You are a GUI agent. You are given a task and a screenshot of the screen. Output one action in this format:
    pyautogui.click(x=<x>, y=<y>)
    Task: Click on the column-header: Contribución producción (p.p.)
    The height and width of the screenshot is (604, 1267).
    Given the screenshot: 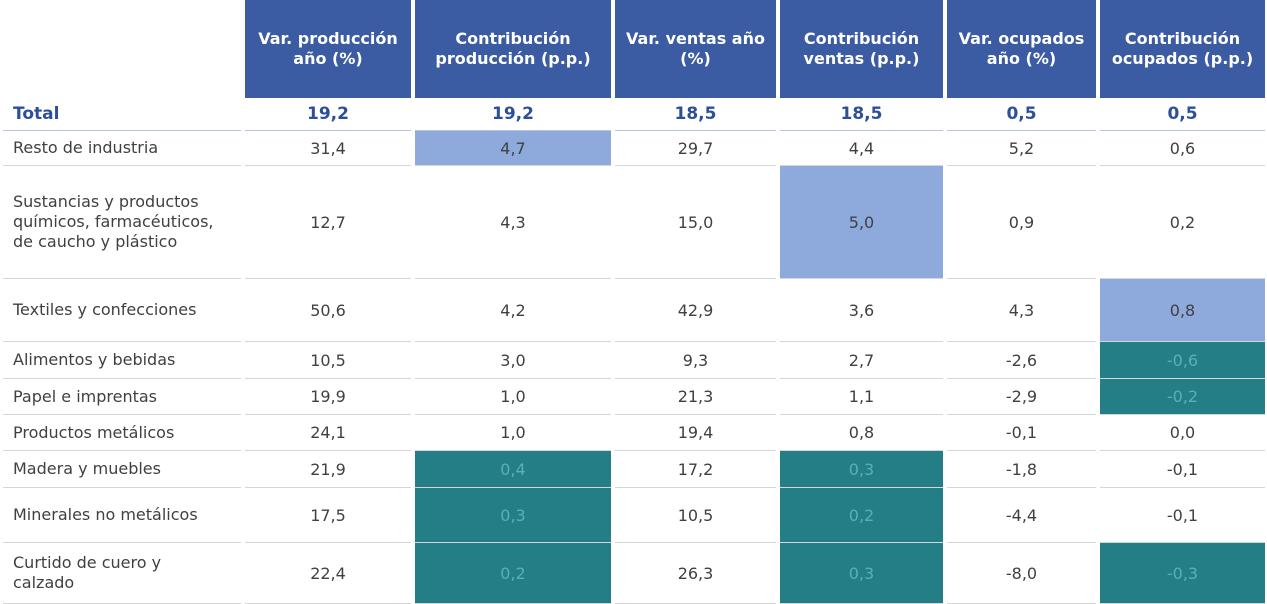 What is the action you would take?
    pyautogui.click(x=512, y=49)
    